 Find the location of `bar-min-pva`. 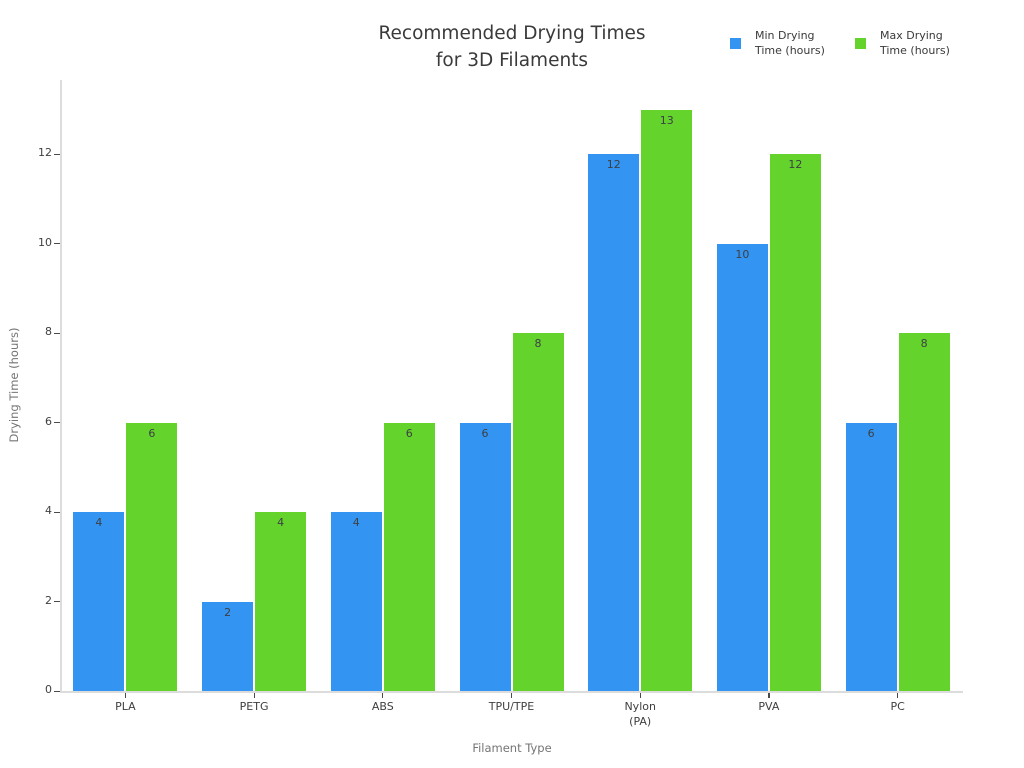

bar-min-pva is located at coordinates (742, 467).